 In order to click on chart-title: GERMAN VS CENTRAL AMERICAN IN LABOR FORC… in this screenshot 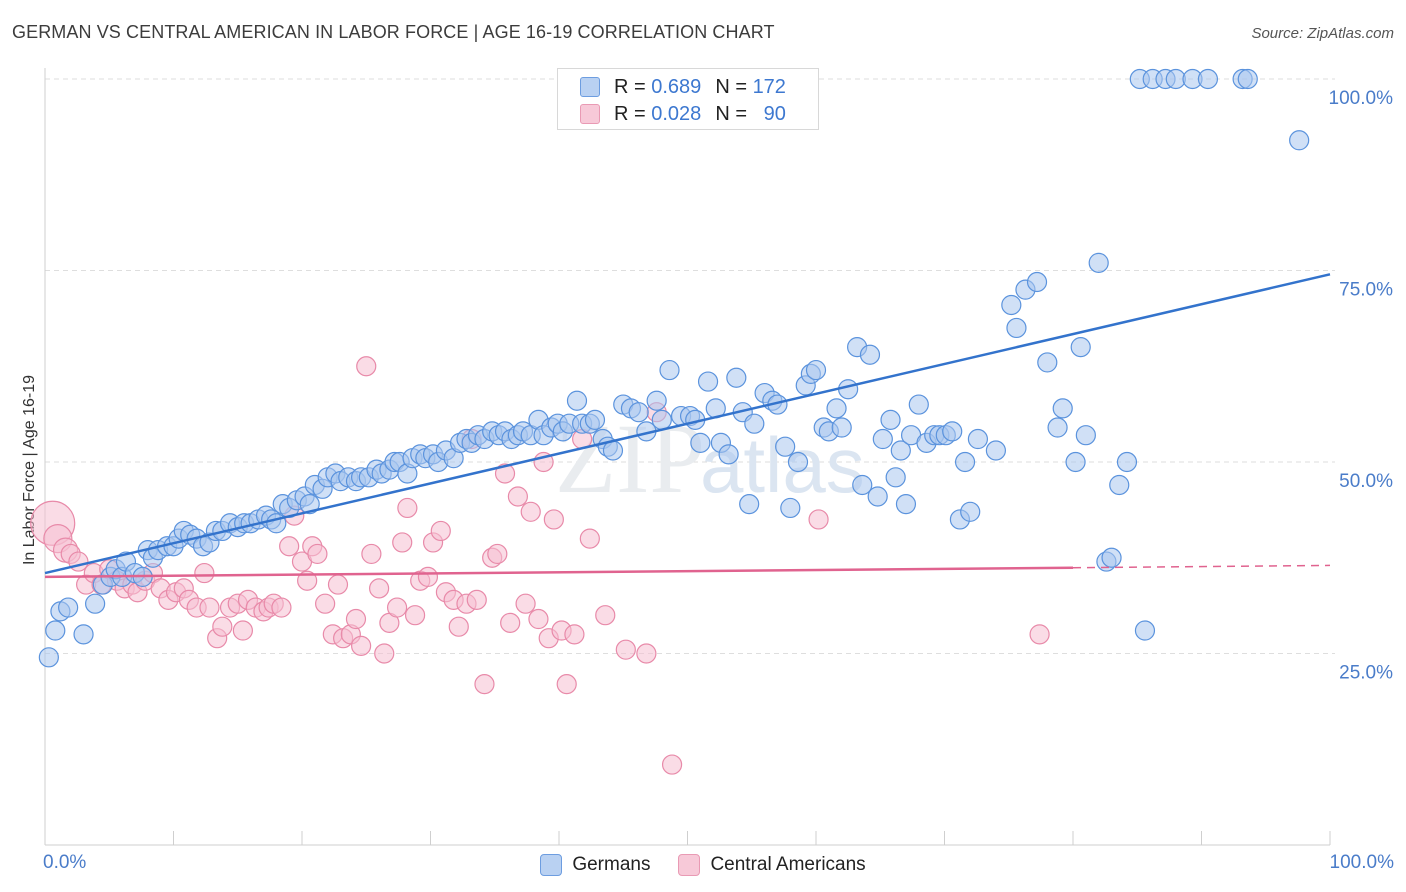, I will do `click(393, 32)`.